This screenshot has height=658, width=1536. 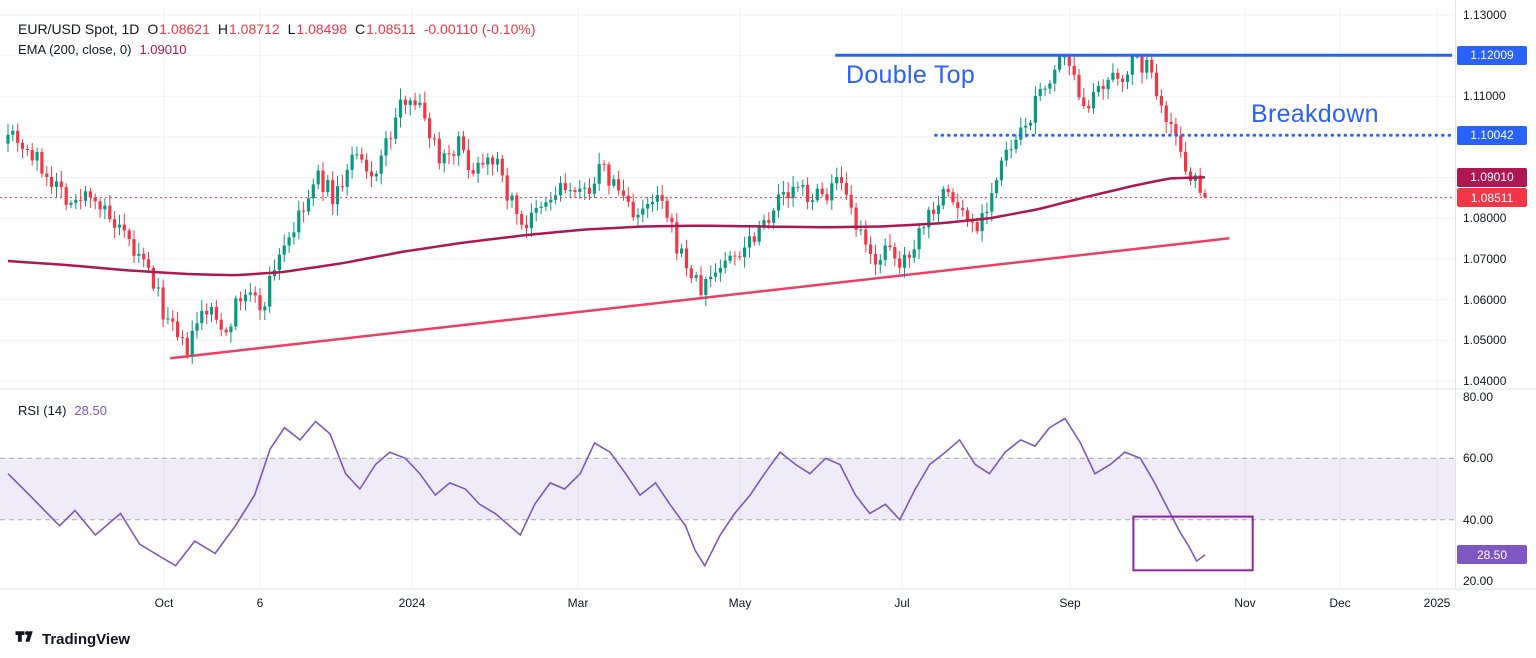 I want to click on symbol-title: EUR/USD Spot, 1D, so click(x=79, y=29).